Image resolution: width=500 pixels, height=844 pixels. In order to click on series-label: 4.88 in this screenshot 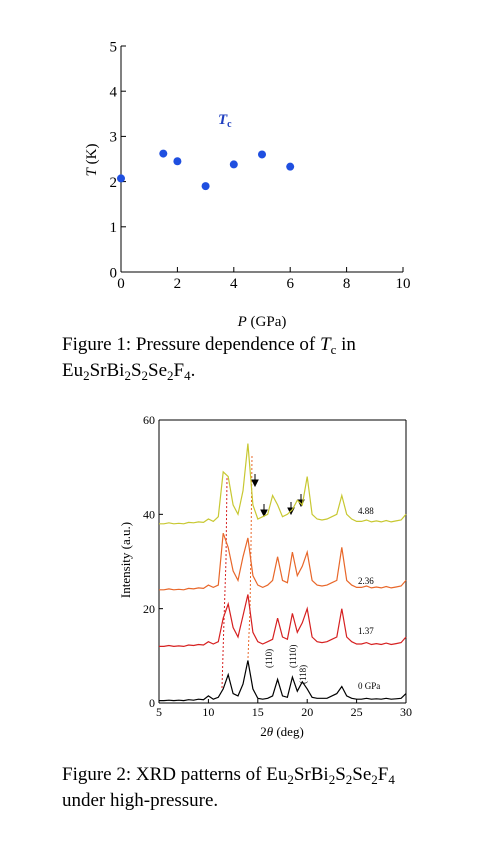, I will do `click(366, 511)`.